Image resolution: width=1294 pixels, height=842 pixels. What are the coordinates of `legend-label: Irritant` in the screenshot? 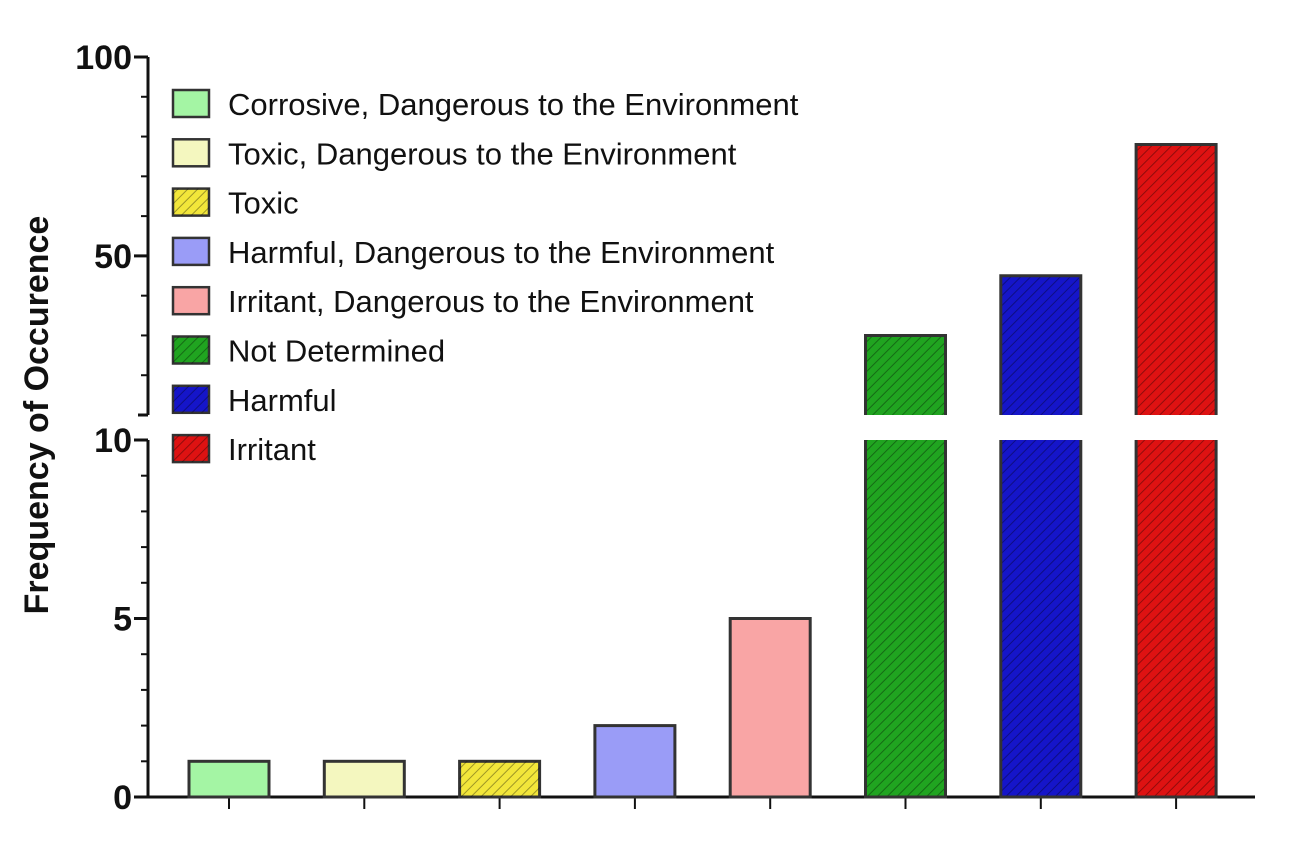 It's located at (272, 449).